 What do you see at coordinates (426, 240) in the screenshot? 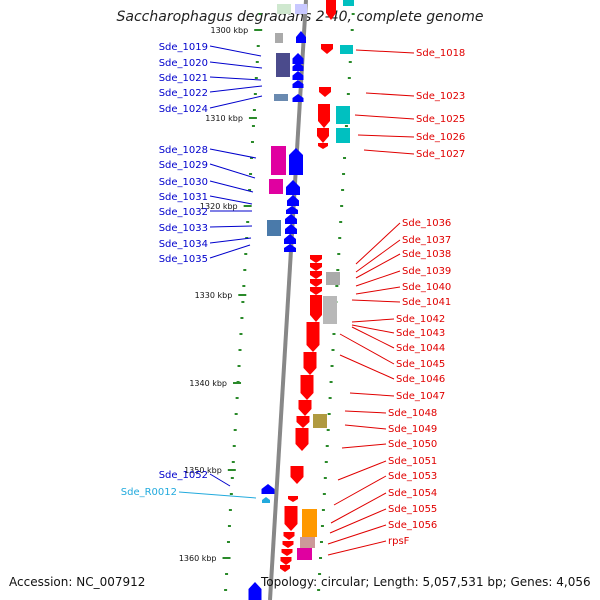
I see `gene-label-sde_1037: Sde_1037` at bounding box center [426, 240].